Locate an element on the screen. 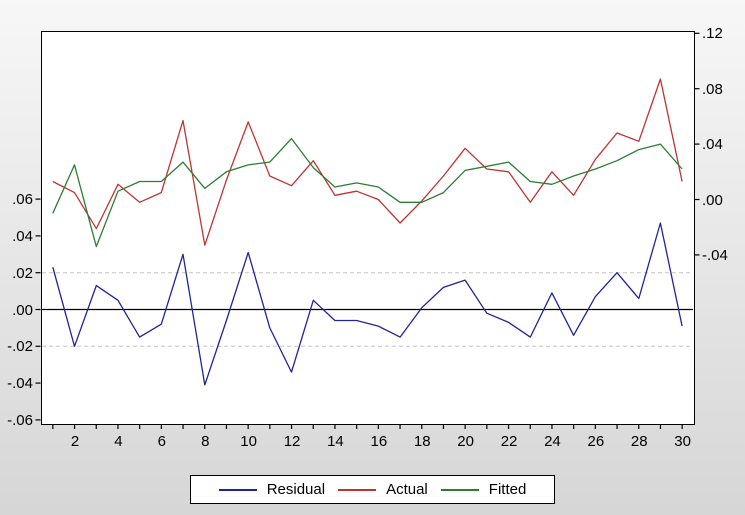  left-axis-tick-label: .06 is located at coordinates (22, 200).